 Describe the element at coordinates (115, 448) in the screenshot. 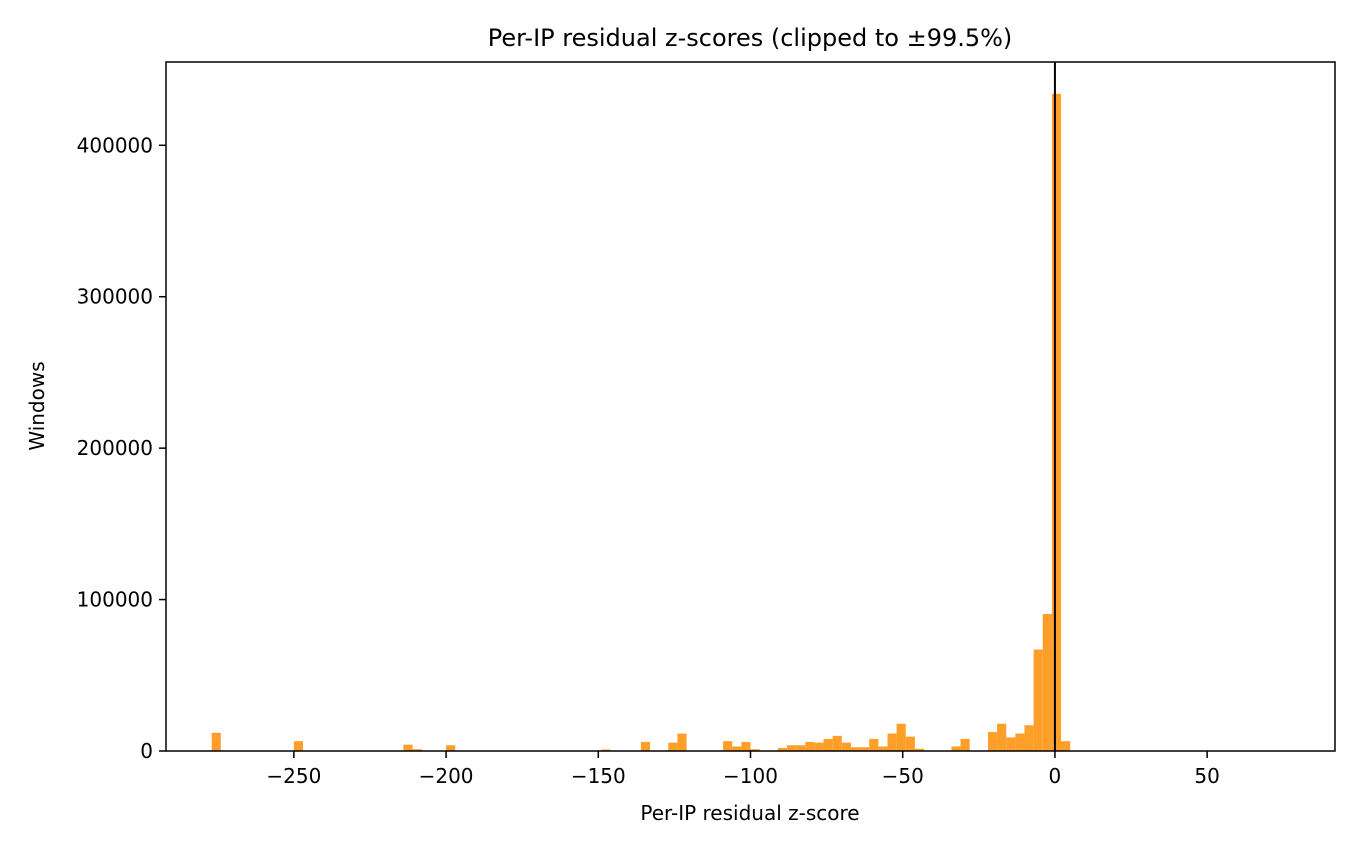

I see `y-tick-label: 200000` at that location.